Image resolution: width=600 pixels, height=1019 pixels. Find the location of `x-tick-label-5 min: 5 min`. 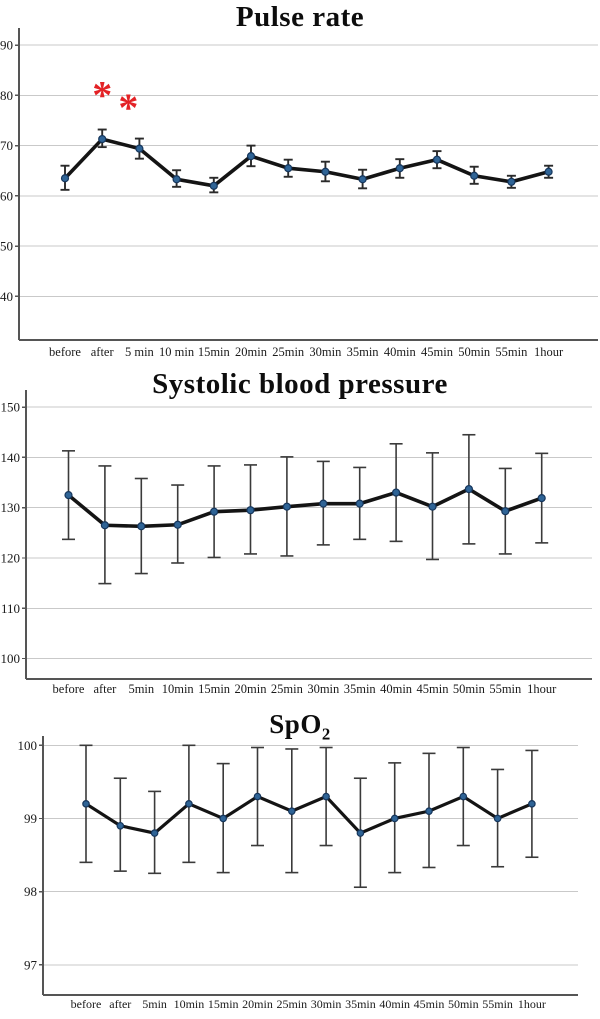

x-tick-label-5 min: 5 min is located at coordinates (140, 352).